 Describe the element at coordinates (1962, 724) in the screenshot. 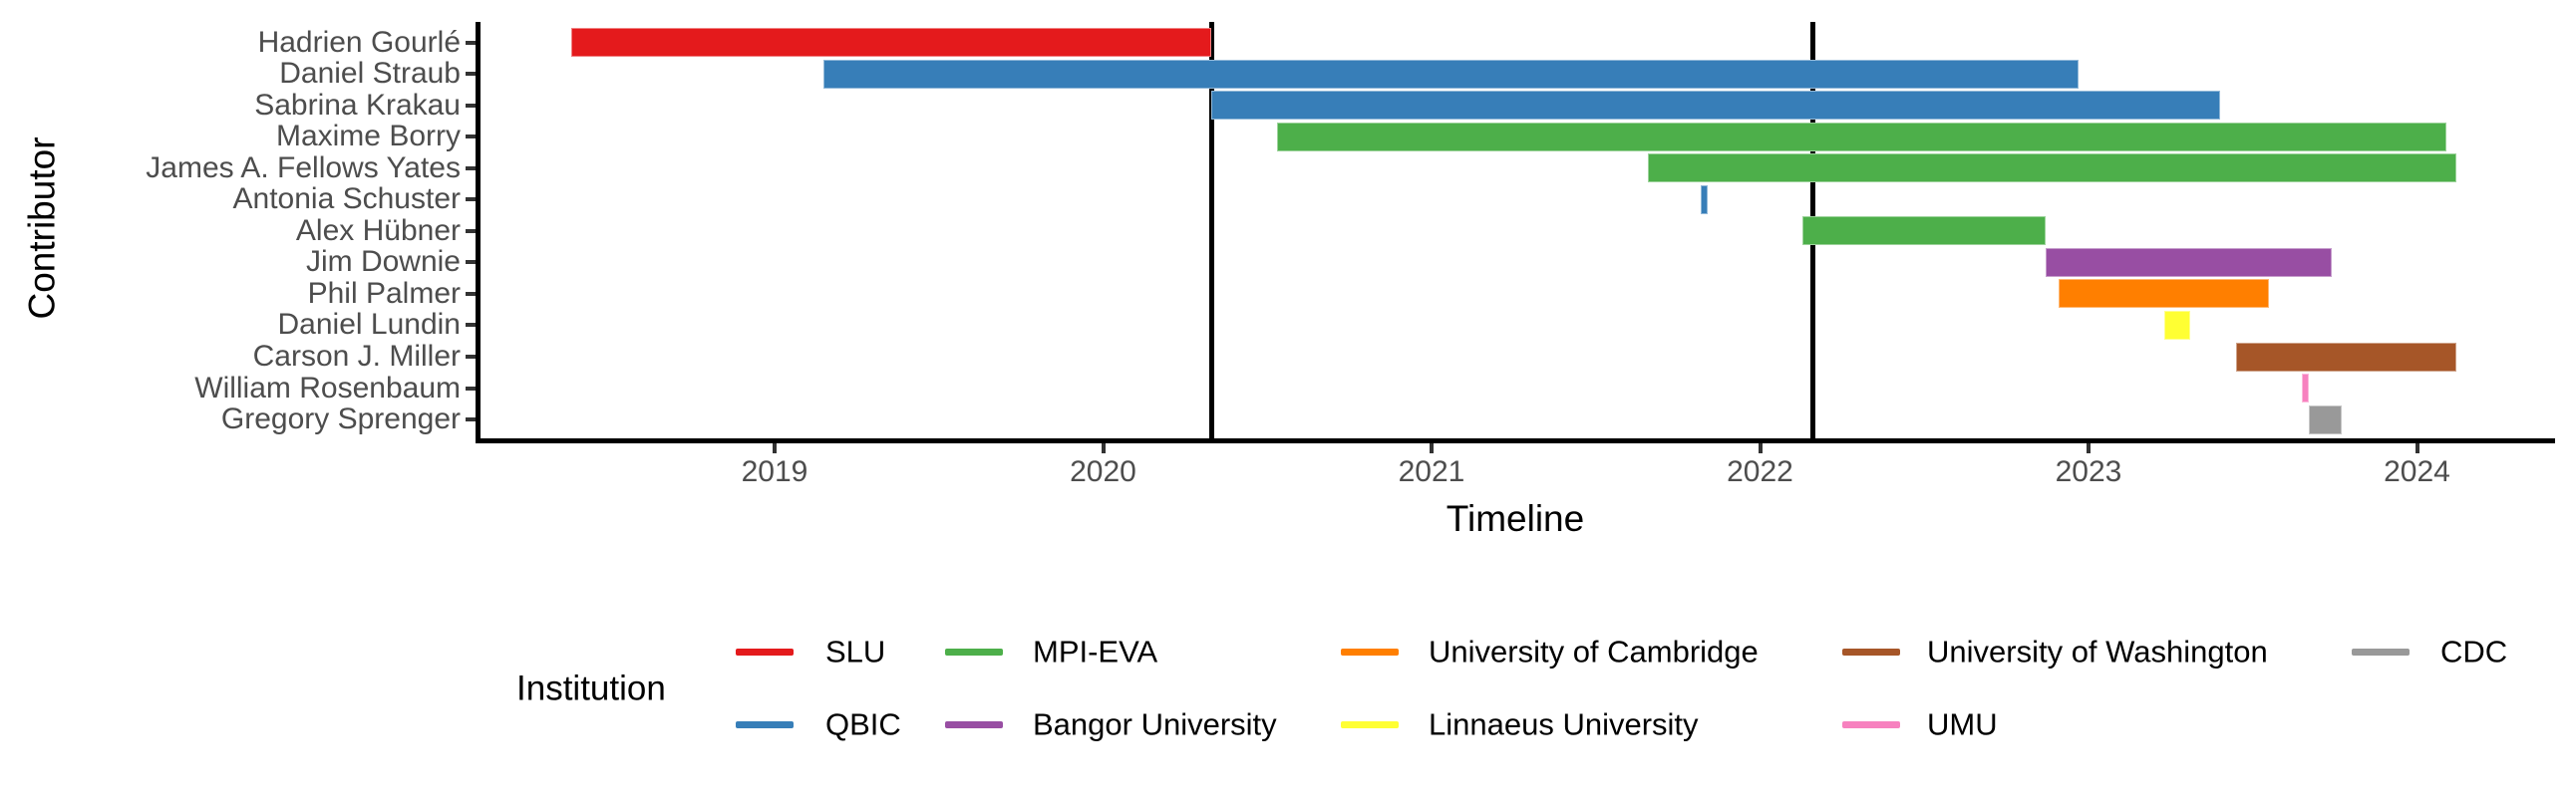

I see `legend-label-umu: UMU` at that location.